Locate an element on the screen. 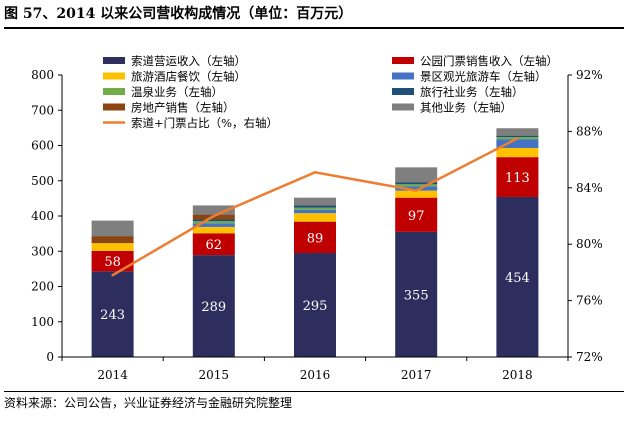  source-note: 资料来源：公司公告，兴业证券经济与金融研究院整理 is located at coordinates (148, 403).